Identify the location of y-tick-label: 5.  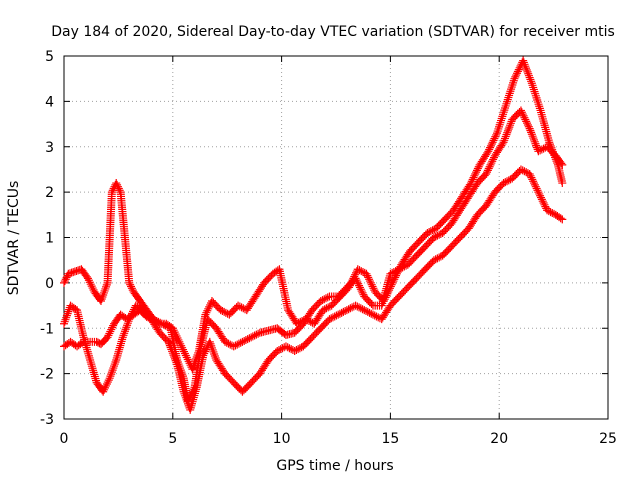
(49, 57).